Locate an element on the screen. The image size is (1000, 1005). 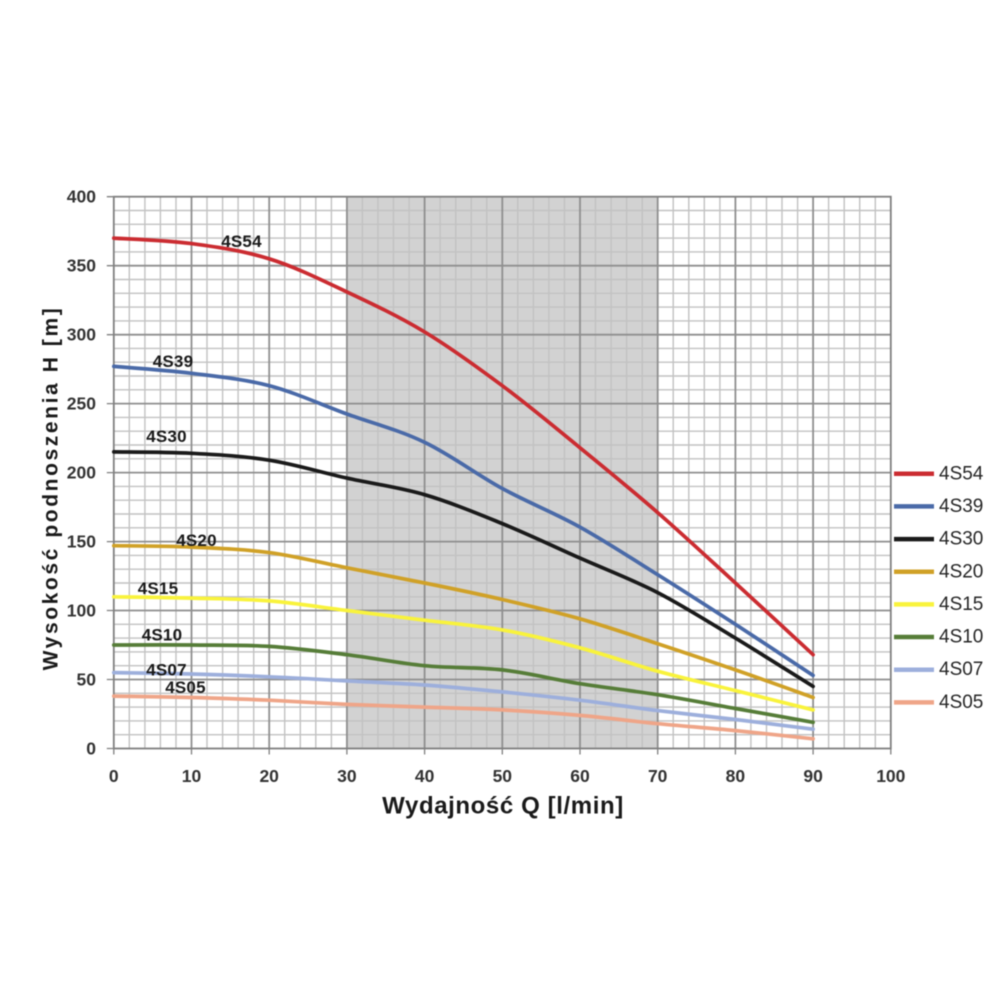
svg-text: 250 is located at coordinates (81, 404).